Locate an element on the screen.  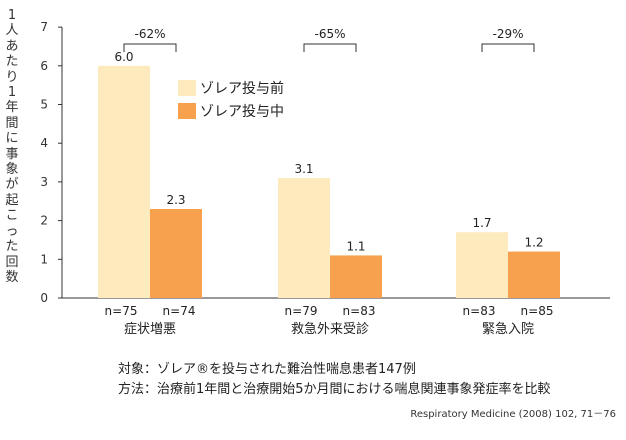
category-label: 症状増悪 is located at coordinates (150, 329).